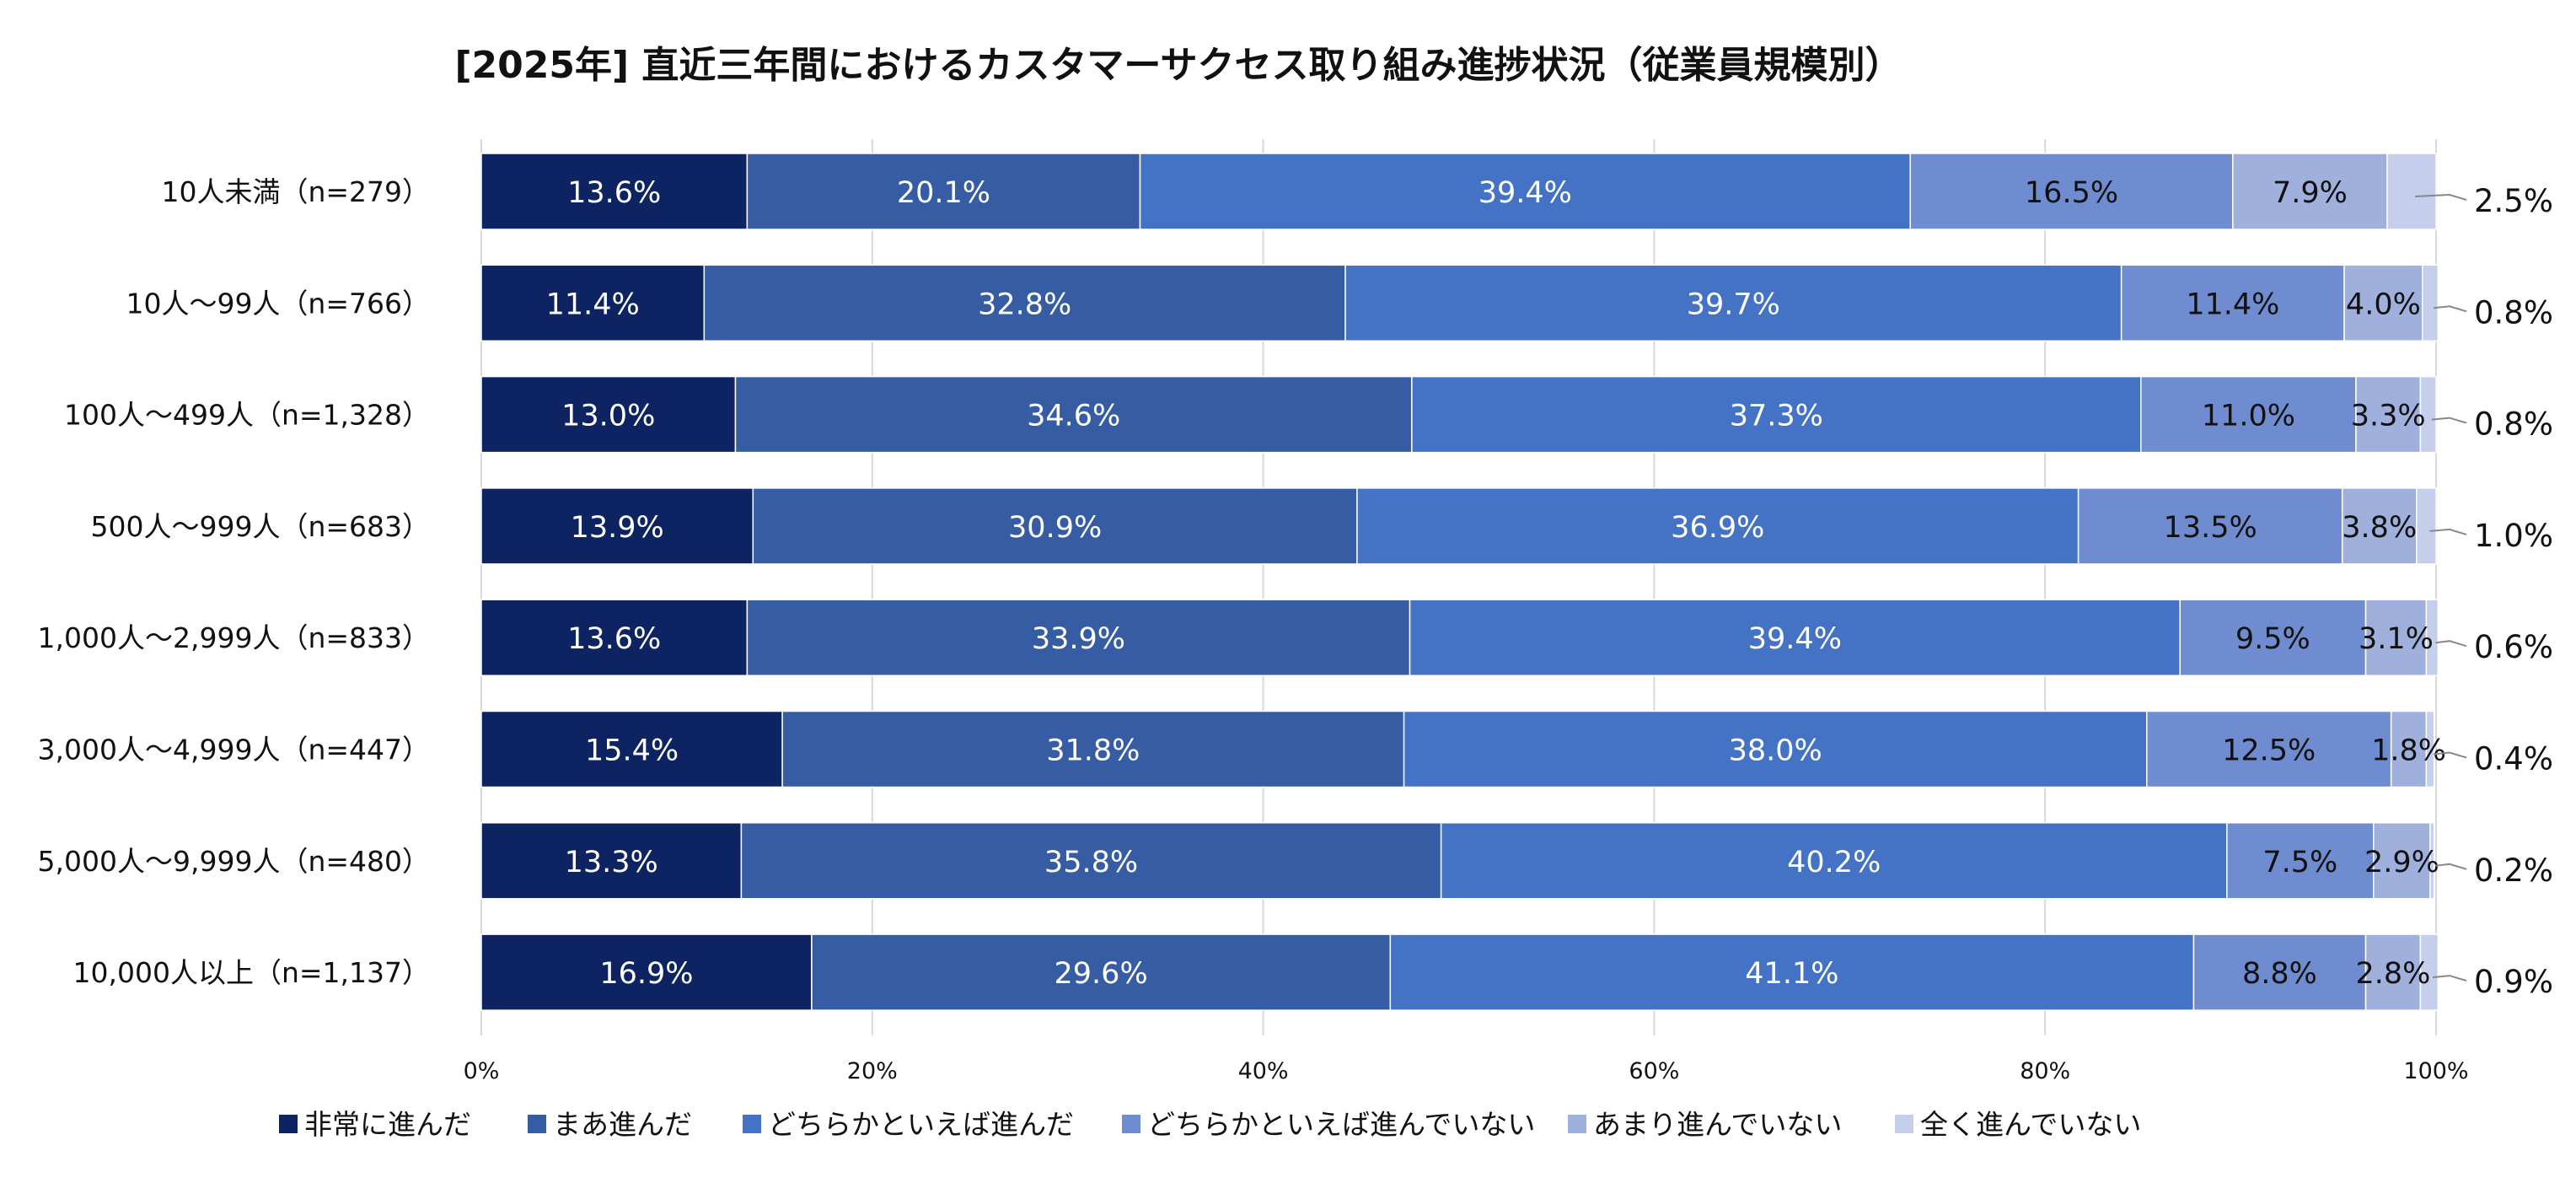 This screenshot has width=2576, height=1183. I want to click on category-label: 5,000人～9,999人（n=480）, so click(234, 861).